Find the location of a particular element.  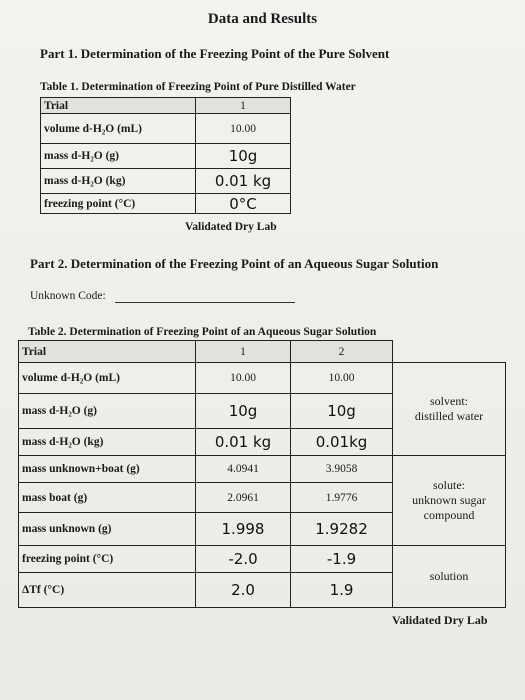

note-line: distilled water is located at coordinates (449, 416).